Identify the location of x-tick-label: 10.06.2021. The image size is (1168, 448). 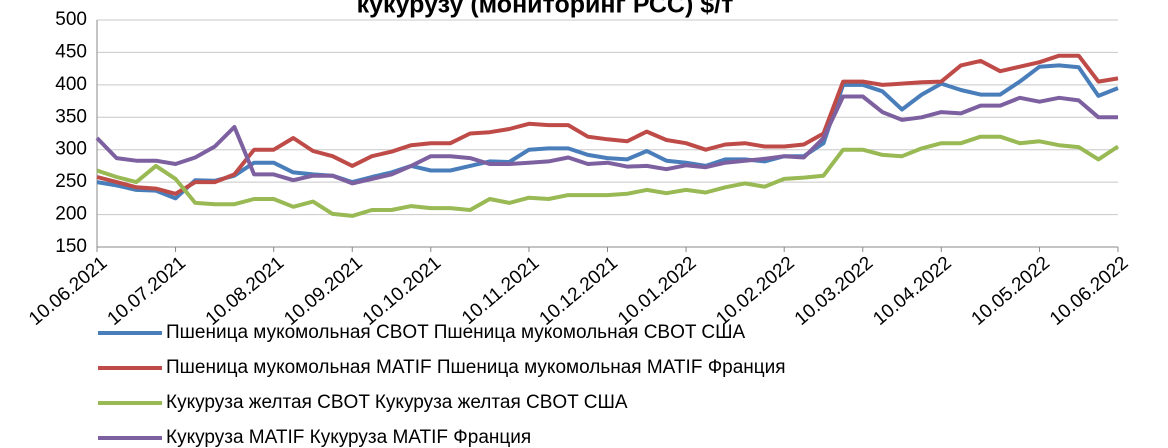
(68, 291).